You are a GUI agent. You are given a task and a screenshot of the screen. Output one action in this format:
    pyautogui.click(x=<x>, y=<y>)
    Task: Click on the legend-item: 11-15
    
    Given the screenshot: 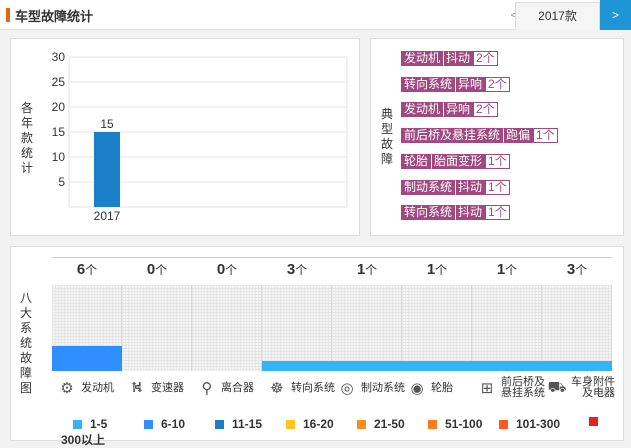 What is the action you would take?
    pyautogui.click(x=238, y=424)
    